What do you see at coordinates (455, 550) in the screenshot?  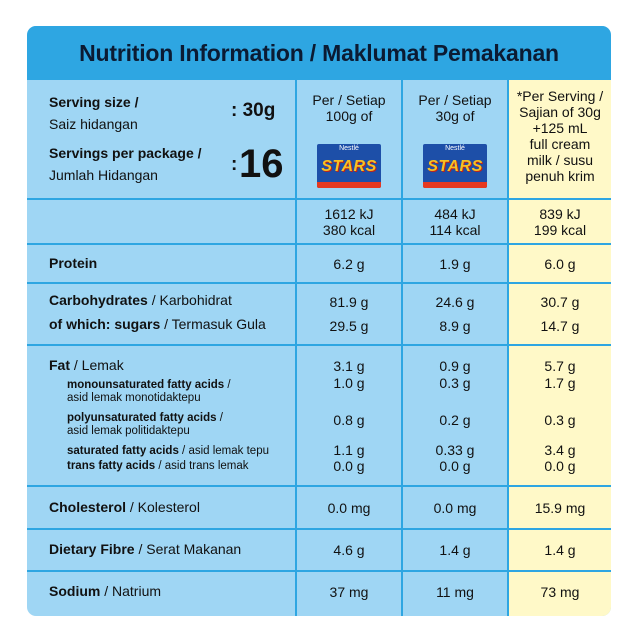 I see `fibre-per-30g: 1.4 g` at bounding box center [455, 550].